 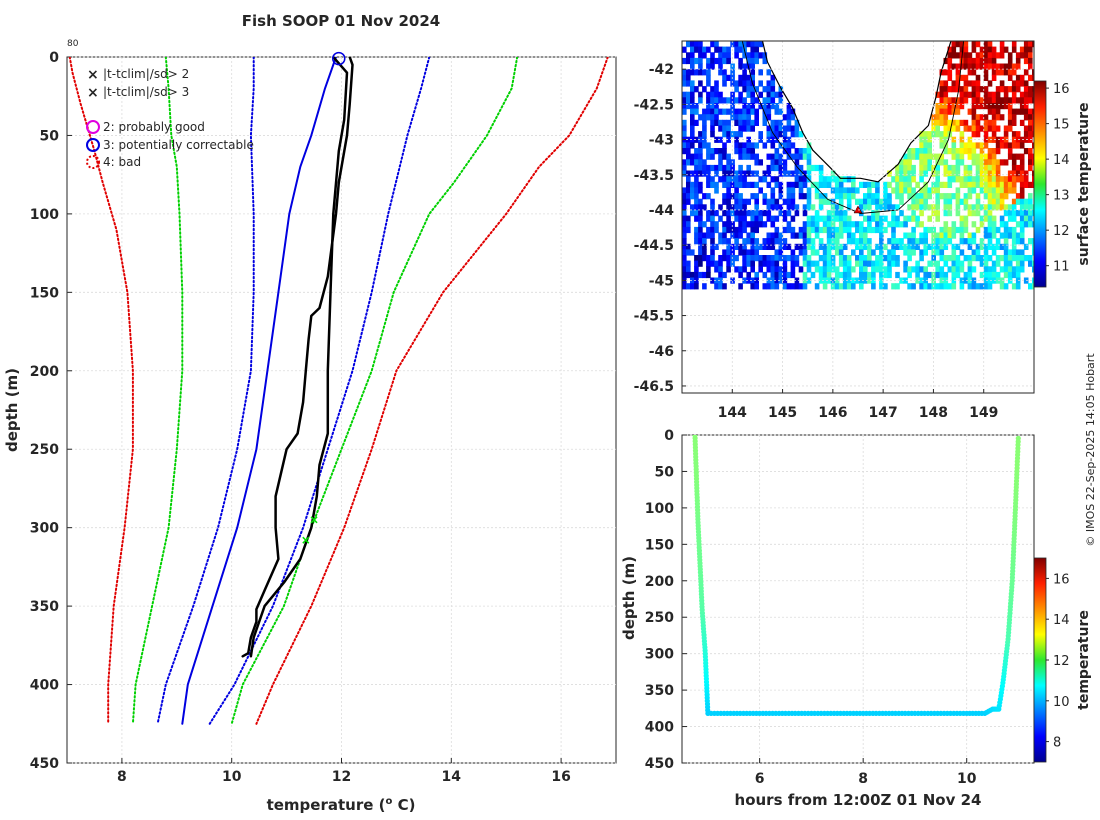 What do you see at coordinates (659, 582) in the screenshot?
I see `y-tick-label: 200` at bounding box center [659, 582].